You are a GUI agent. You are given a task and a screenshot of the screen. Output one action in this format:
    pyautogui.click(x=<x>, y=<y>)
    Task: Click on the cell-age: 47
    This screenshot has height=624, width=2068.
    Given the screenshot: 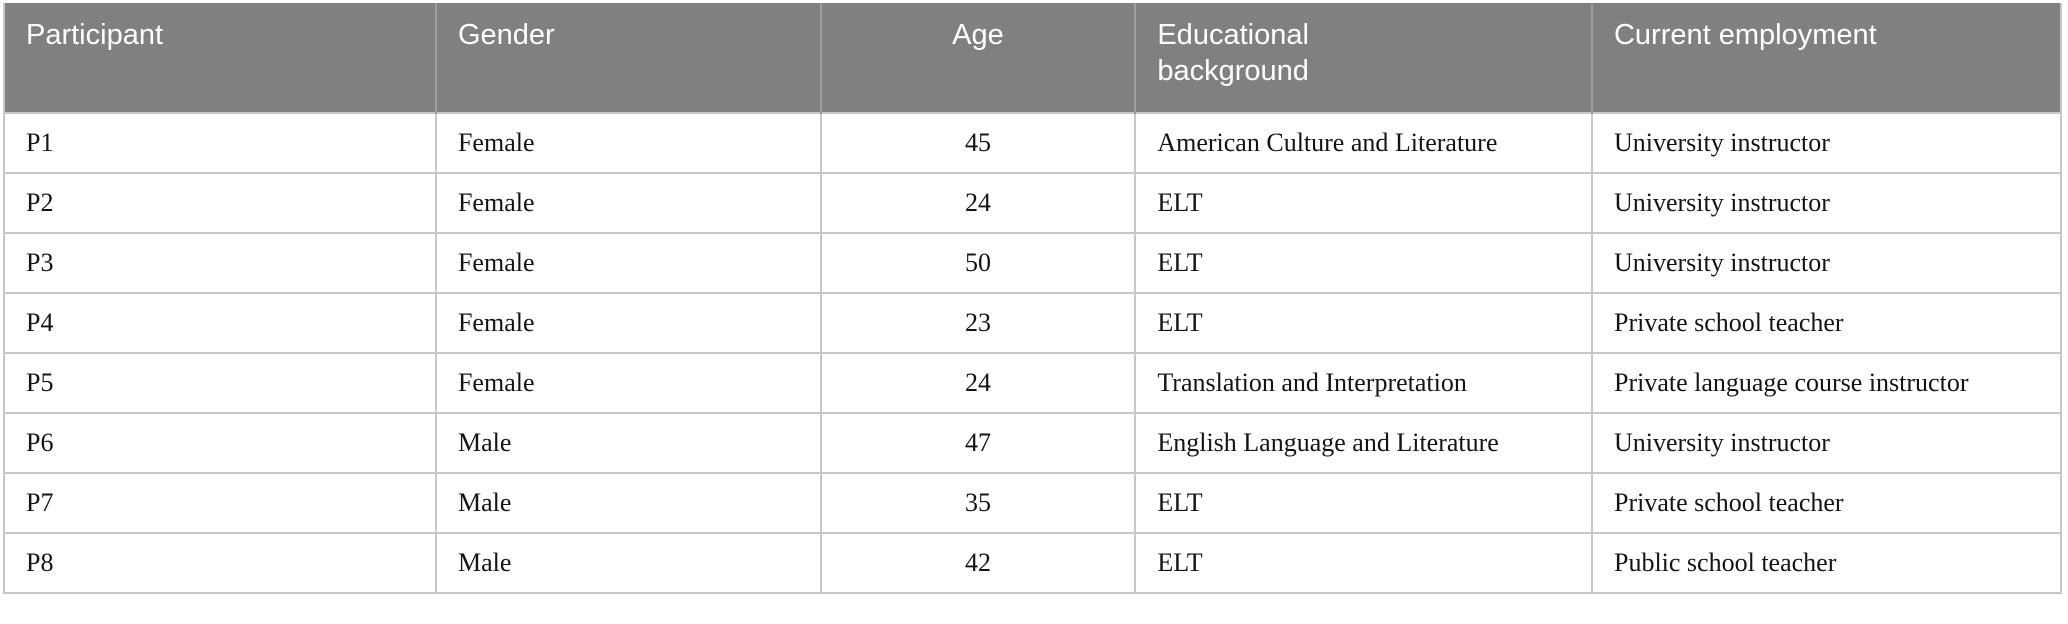 What is the action you would take?
    pyautogui.click(x=977, y=442)
    